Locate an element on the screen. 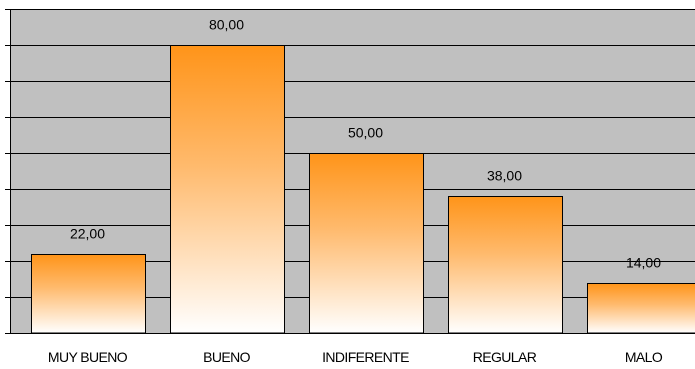  data-label: 80,00 is located at coordinates (226, 25).